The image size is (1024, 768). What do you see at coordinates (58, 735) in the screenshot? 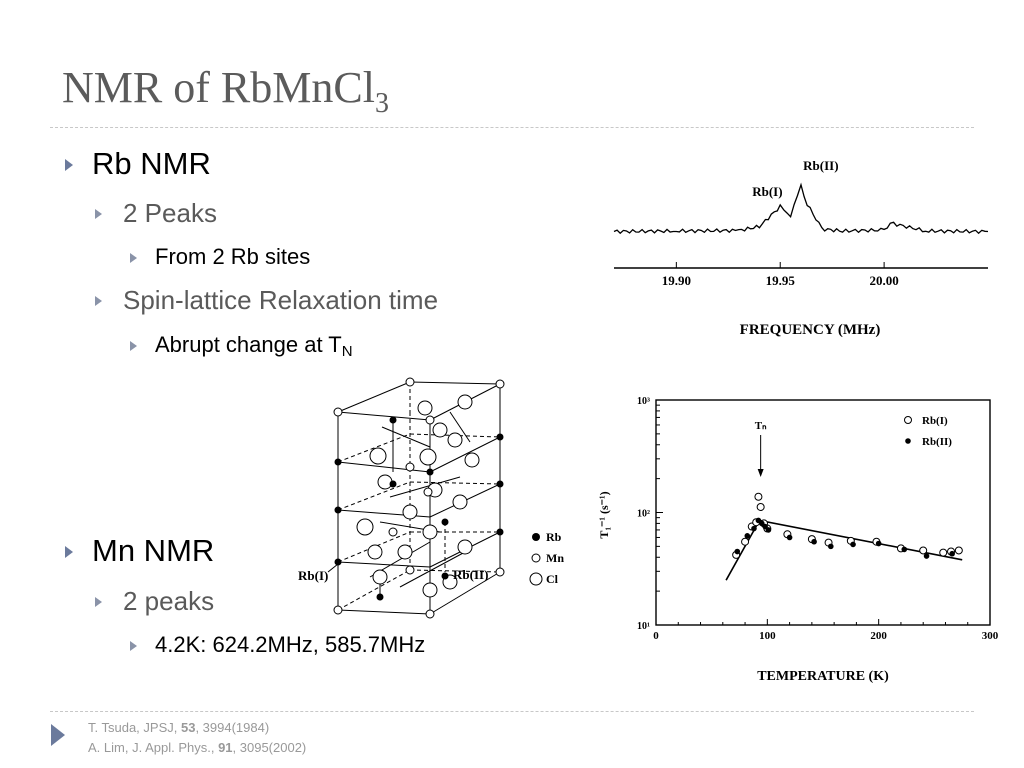
I see `footer-arrow-icon` at bounding box center [58, 735].